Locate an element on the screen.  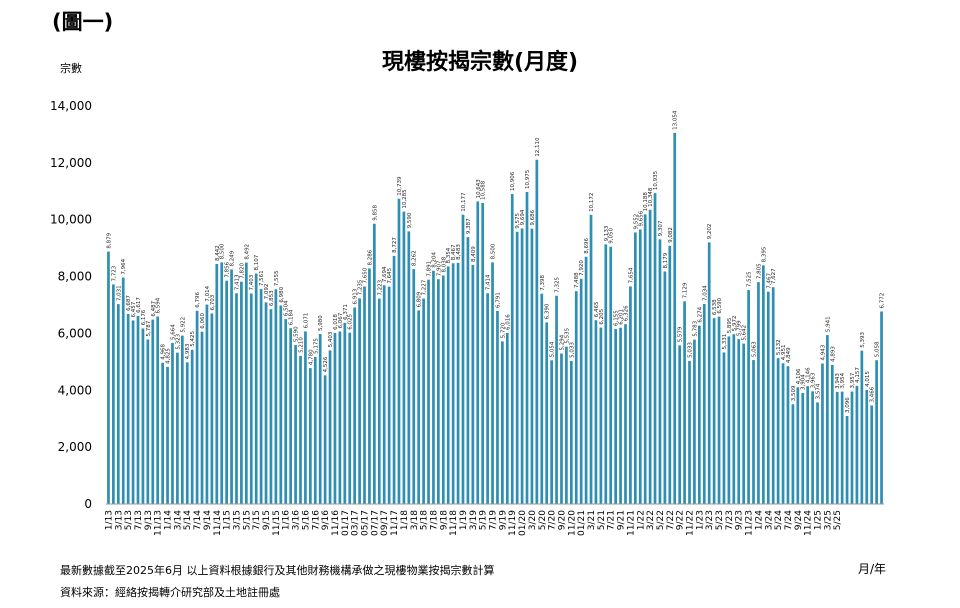
data-label: 7,014 is located at coordinates (208, 293).